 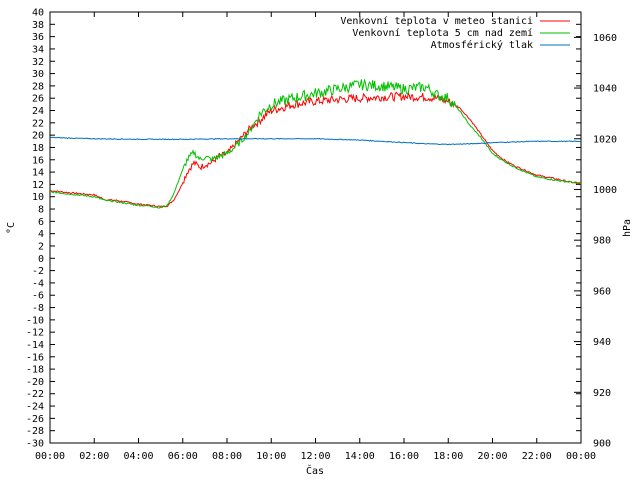 I want to click on left-tick-label: 24, so click(x=38, y=111).